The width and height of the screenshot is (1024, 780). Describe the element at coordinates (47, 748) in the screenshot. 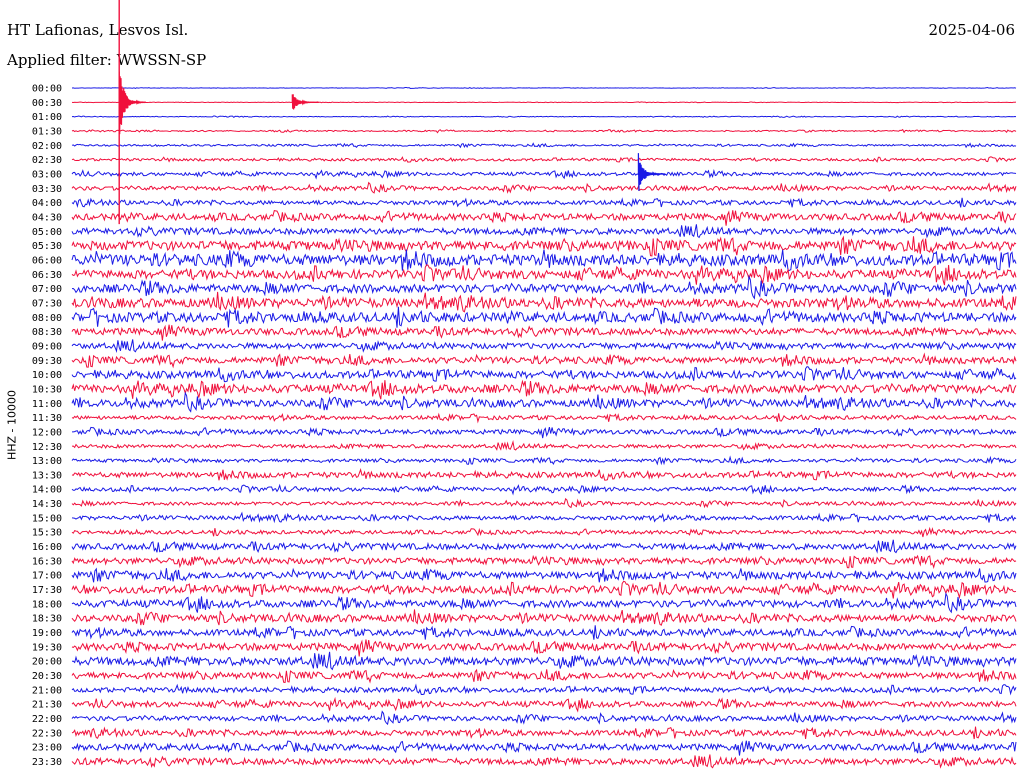

I see `row-time-label: 23:00` at that location.